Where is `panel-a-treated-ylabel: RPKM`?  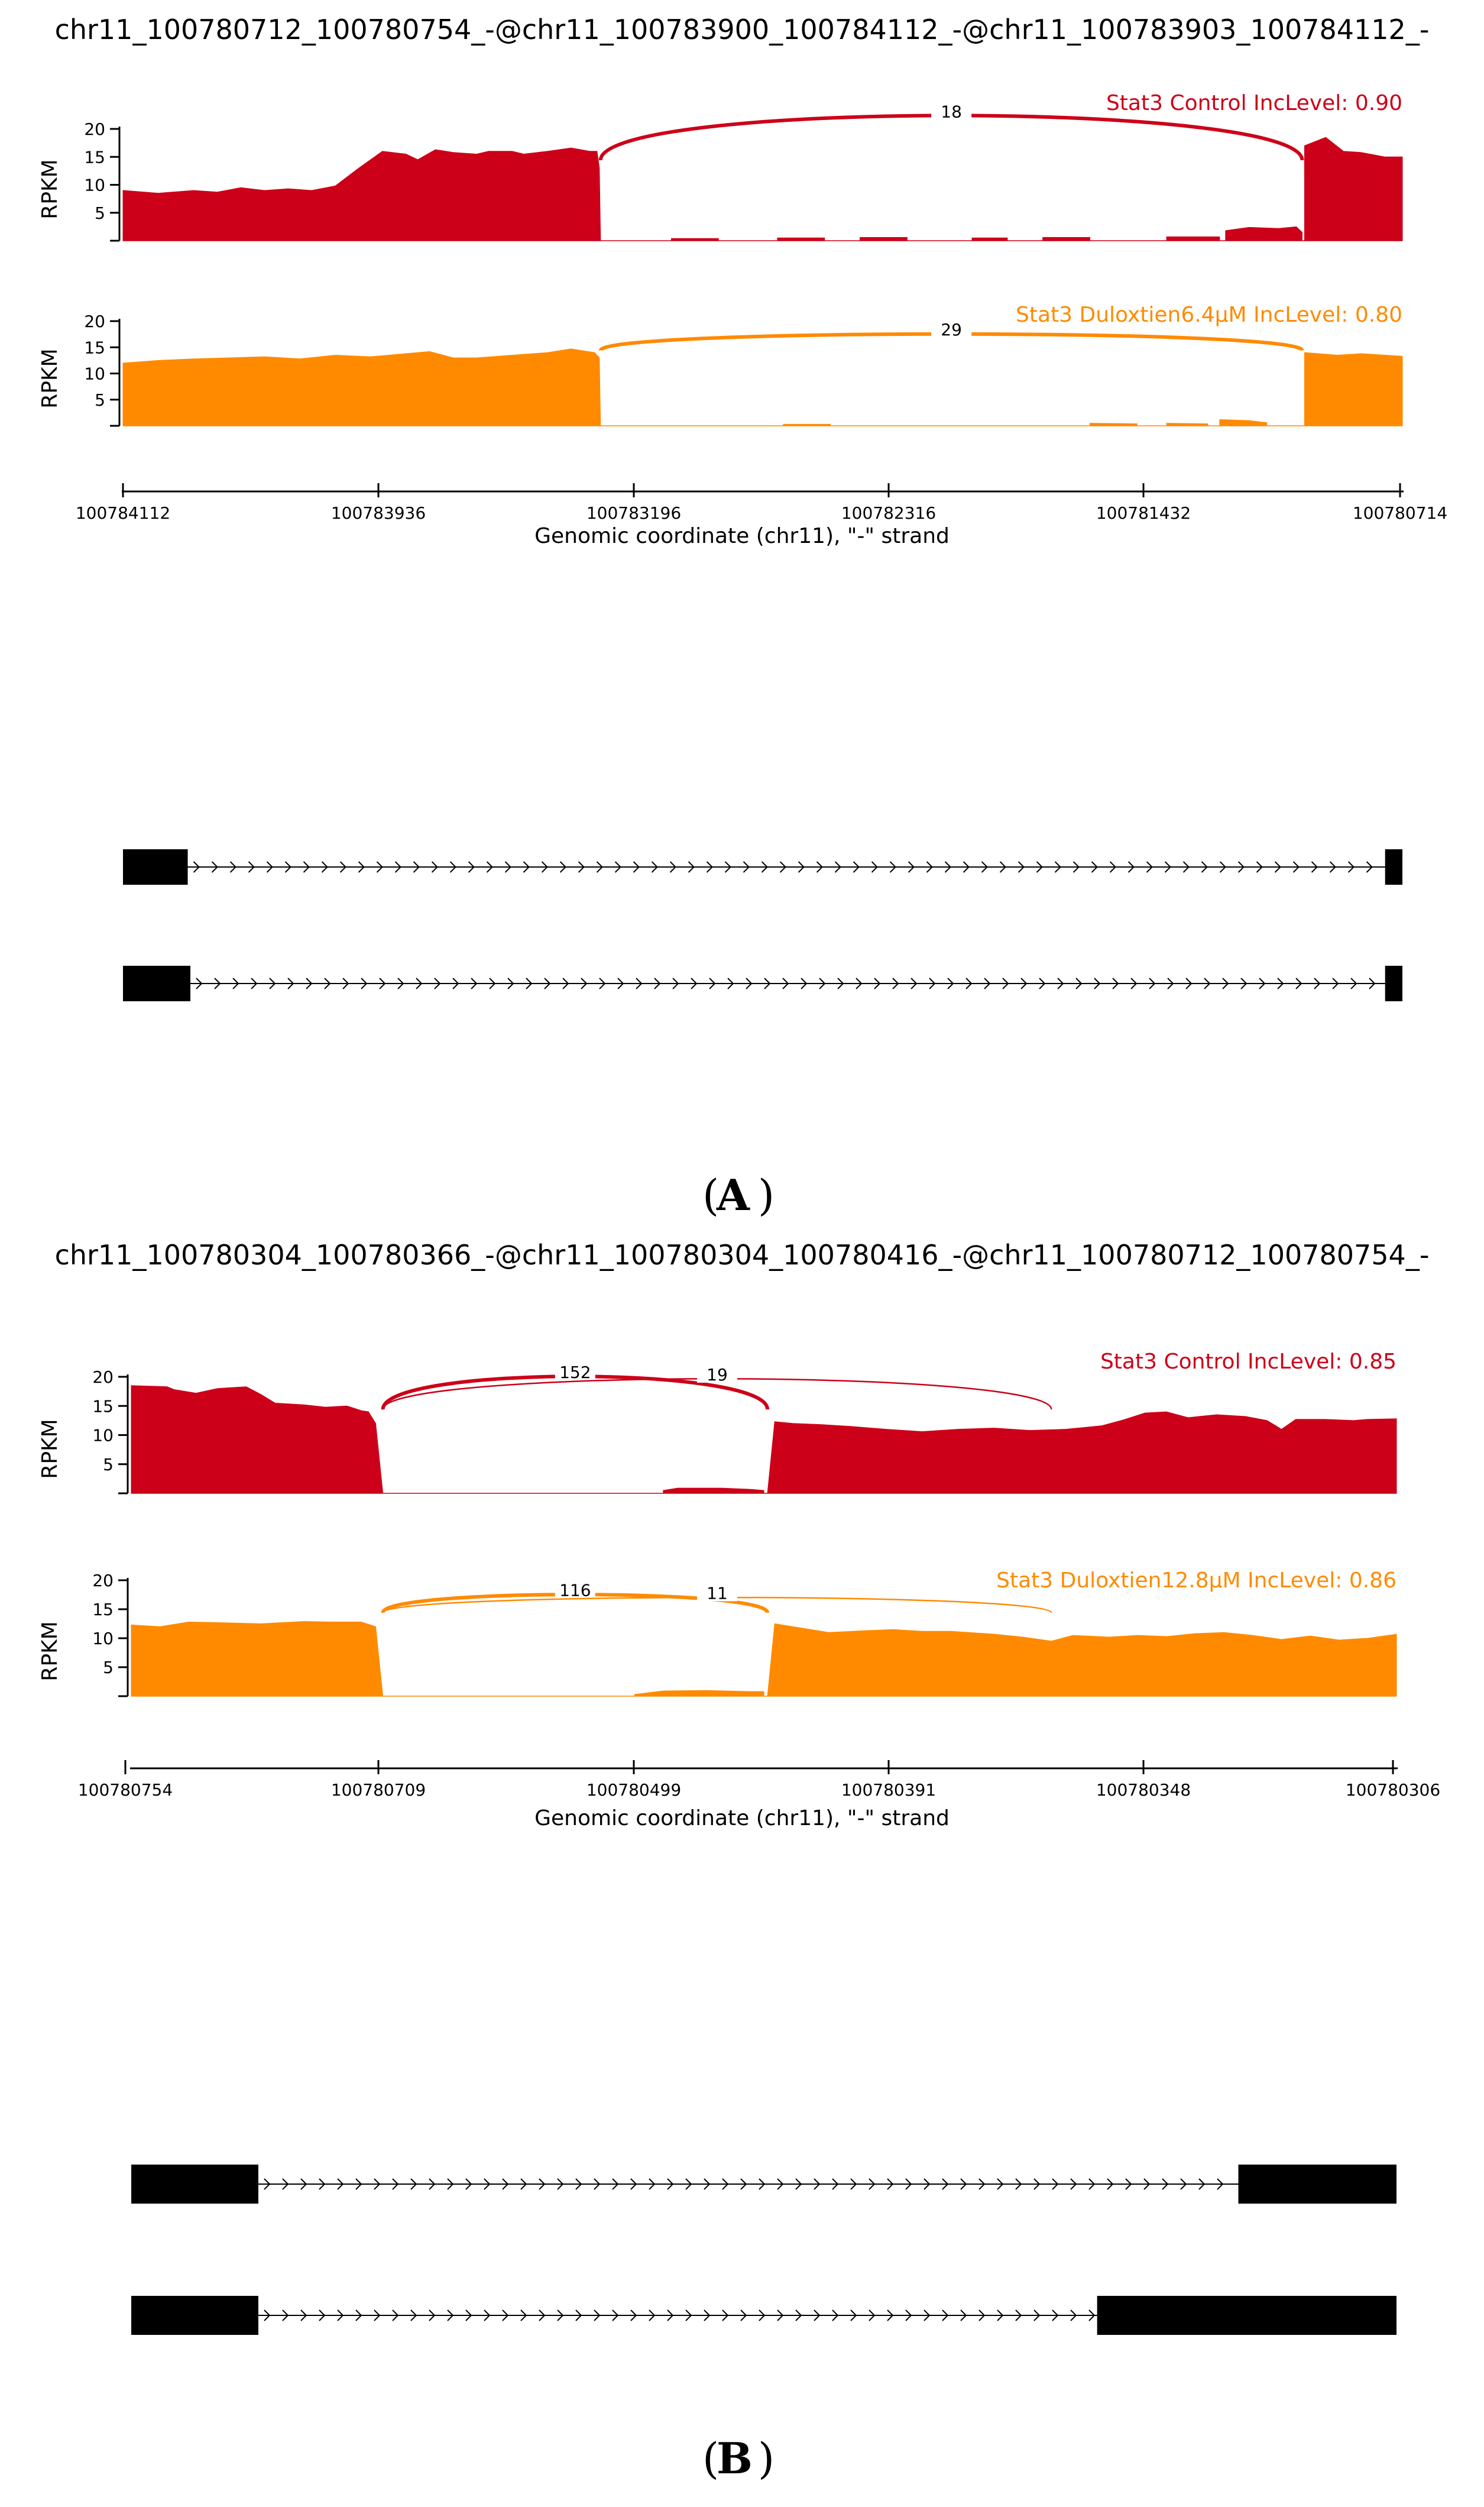
panel-a-treated-ylabel: RPKM is located at coordinates (50, 378).